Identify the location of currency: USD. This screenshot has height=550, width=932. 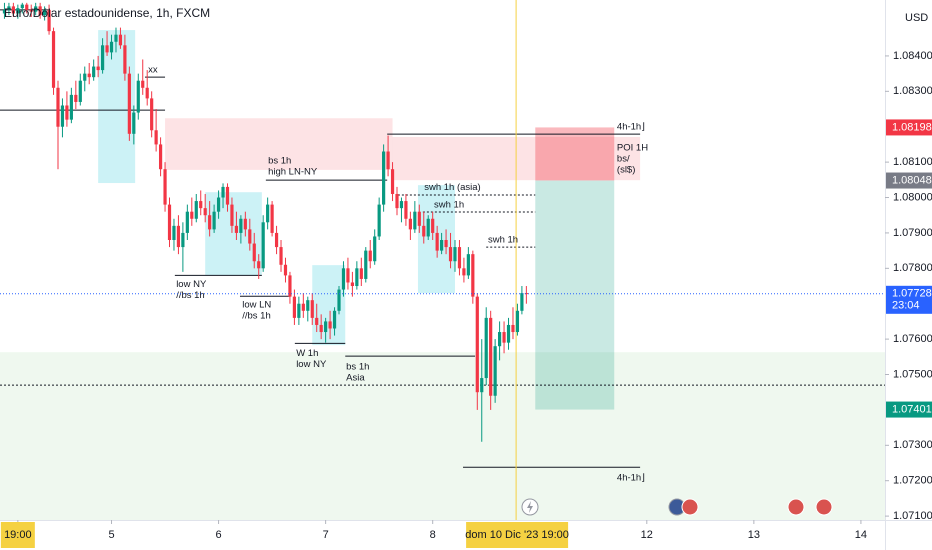
(916, 18).